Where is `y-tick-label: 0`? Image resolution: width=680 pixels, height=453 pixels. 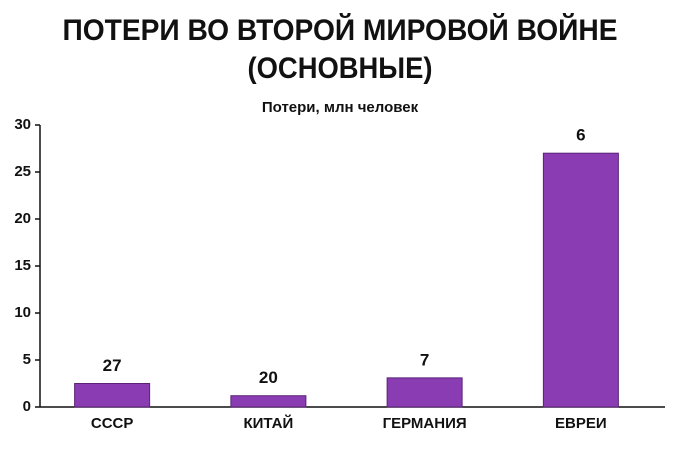
y-tick-label: 0 is located at coordinates (27, 406).